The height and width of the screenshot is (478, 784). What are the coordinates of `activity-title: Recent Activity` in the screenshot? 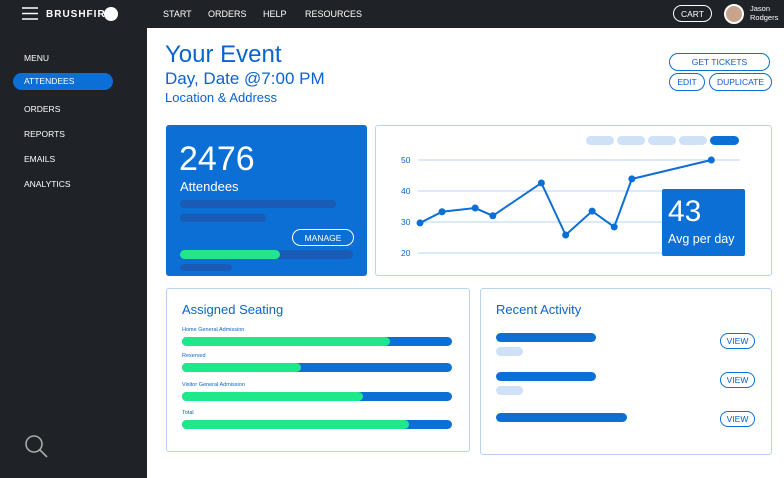 It's located at (539, 309).